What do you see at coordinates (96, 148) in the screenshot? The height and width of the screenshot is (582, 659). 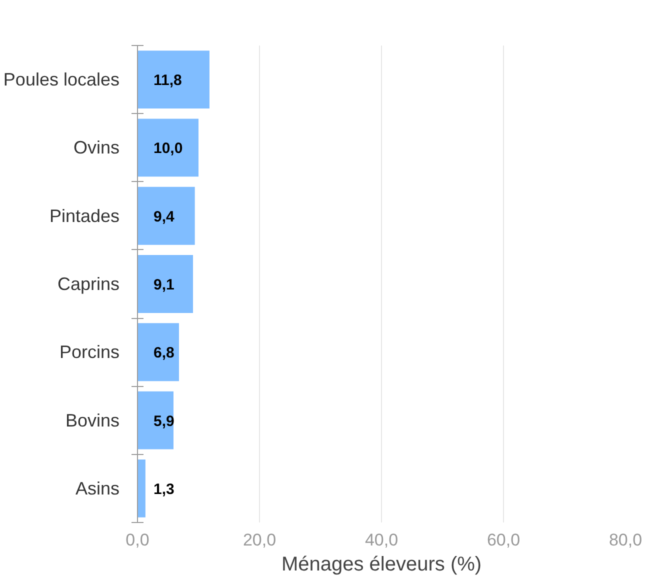 I see `y-tick-label: Ovins` at bounding box center [96, 148].